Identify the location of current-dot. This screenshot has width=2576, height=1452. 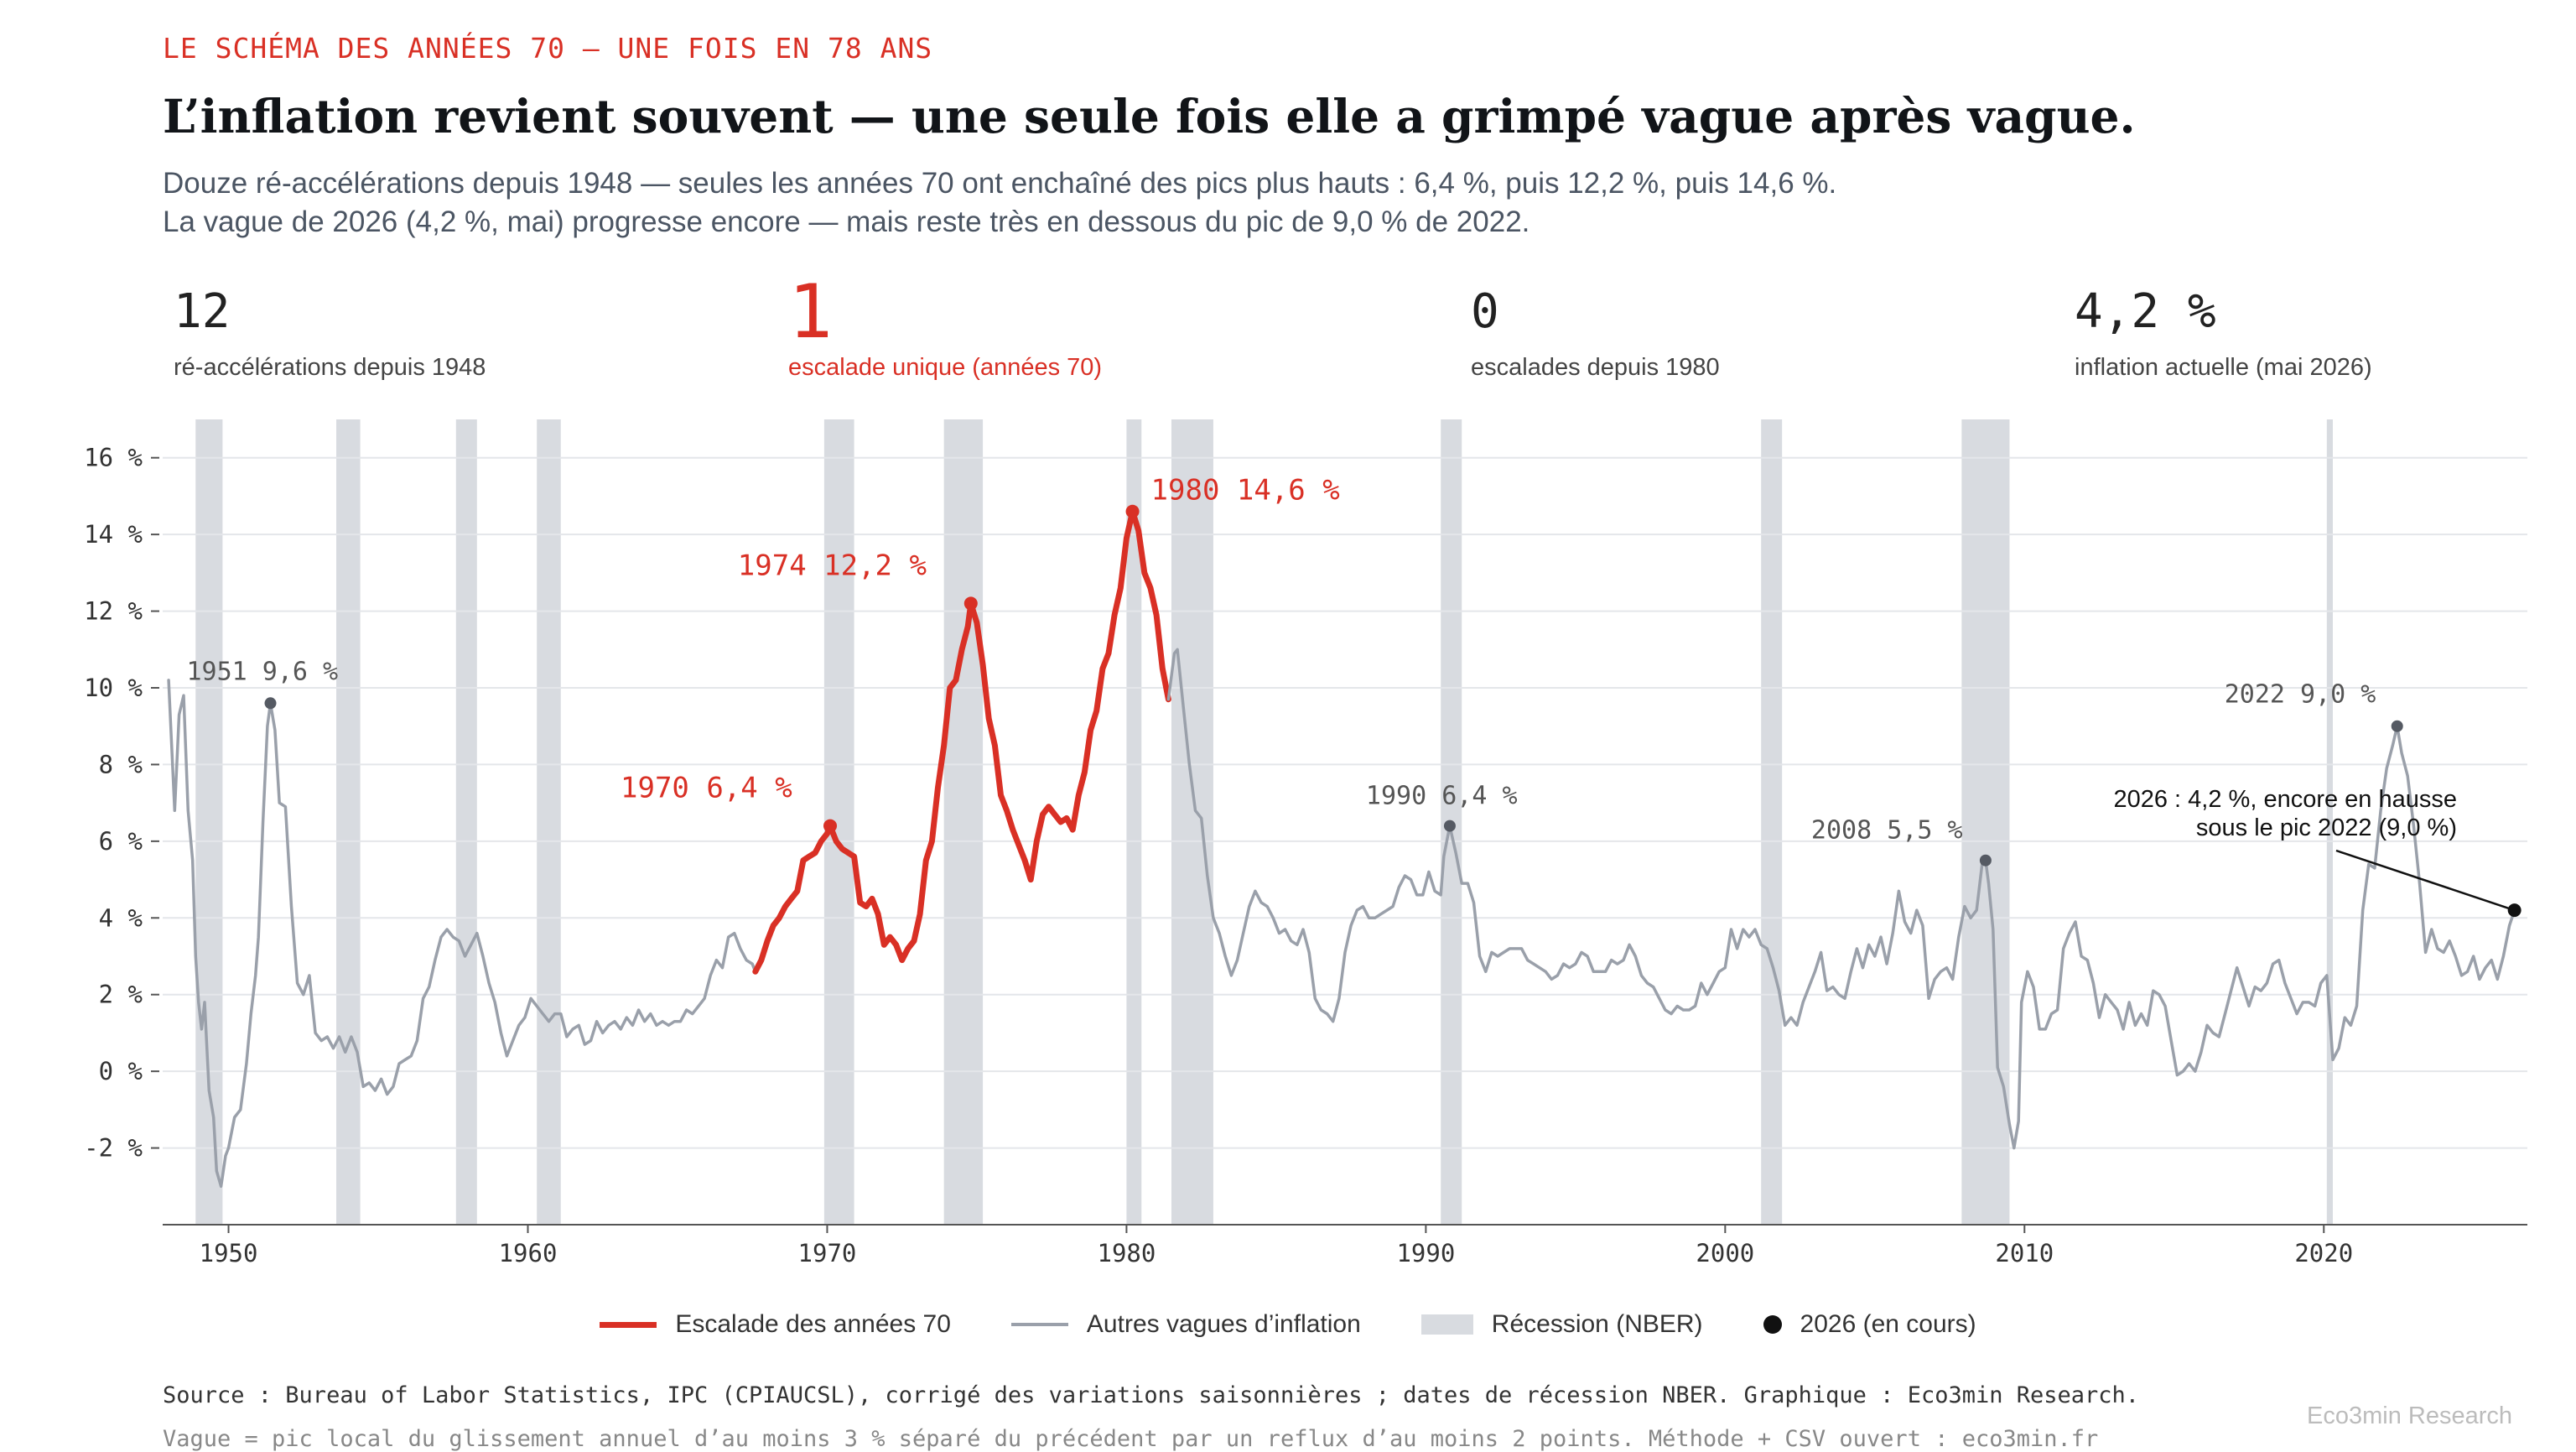
(2514, 910).